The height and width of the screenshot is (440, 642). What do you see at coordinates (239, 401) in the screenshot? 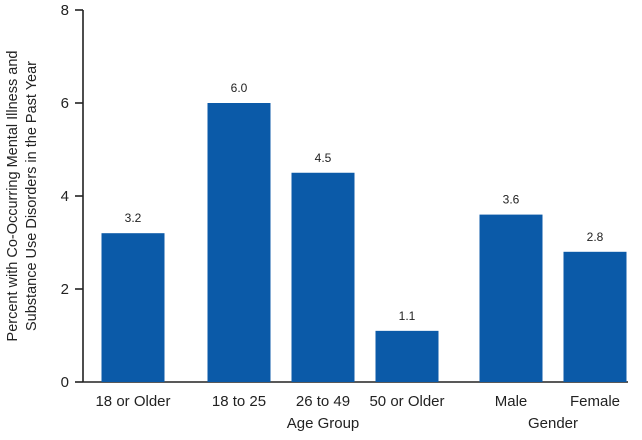
I see `category-label-18-to-25: 18 to 25` at bounding box center [239, 401].